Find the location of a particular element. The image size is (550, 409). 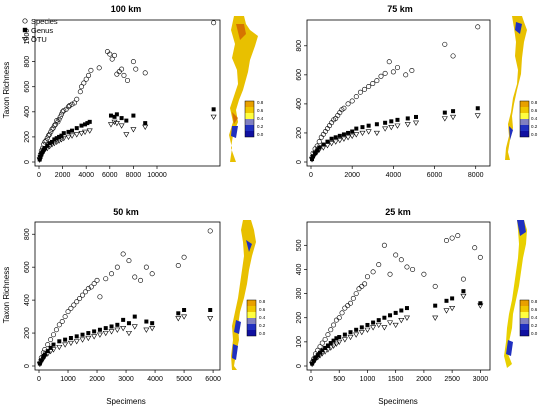

colorbar-tick: 0.0 is located at coordinates (260, 134).